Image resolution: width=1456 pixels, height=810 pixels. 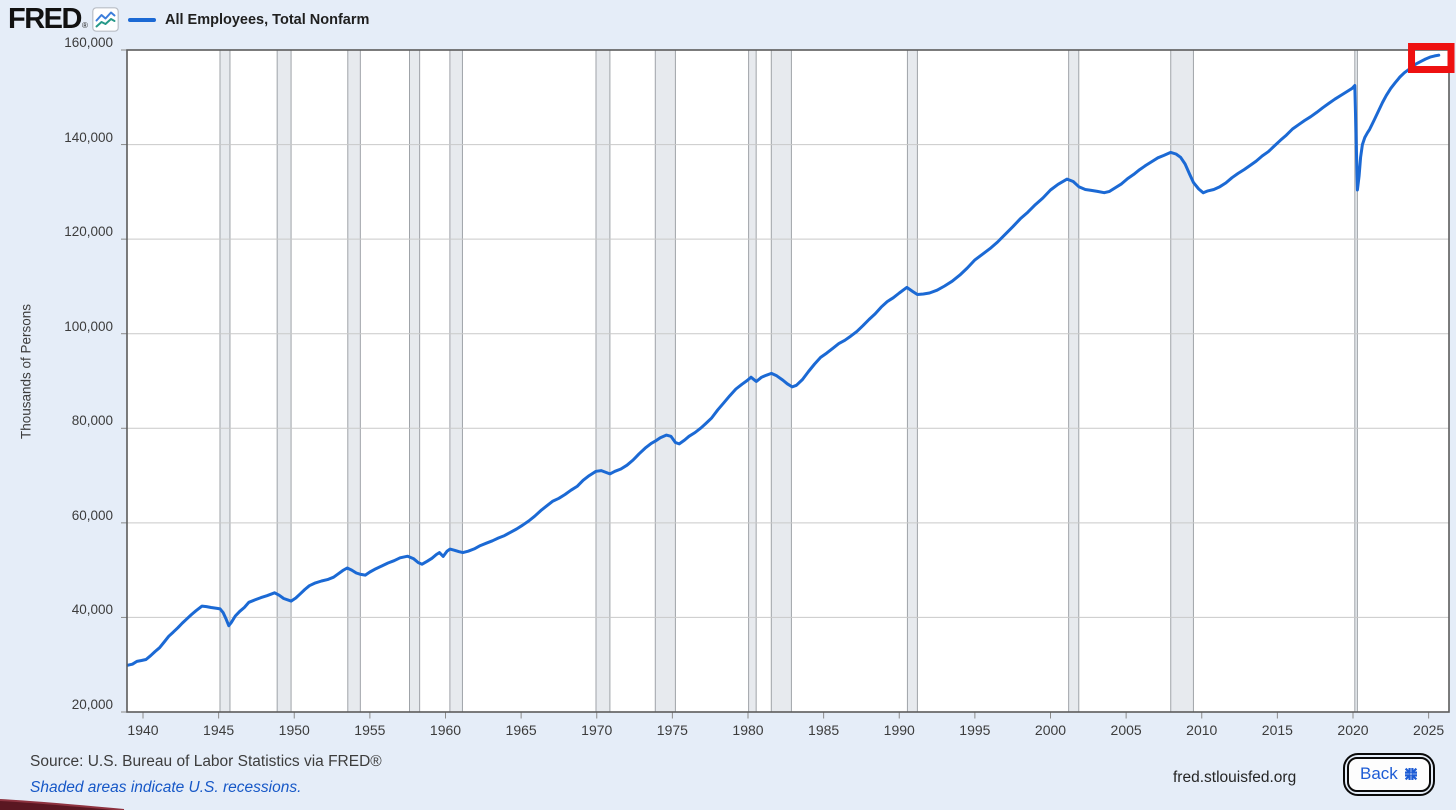 I want to click on y-tick-label: 120,000, so click(x=88, y=232).